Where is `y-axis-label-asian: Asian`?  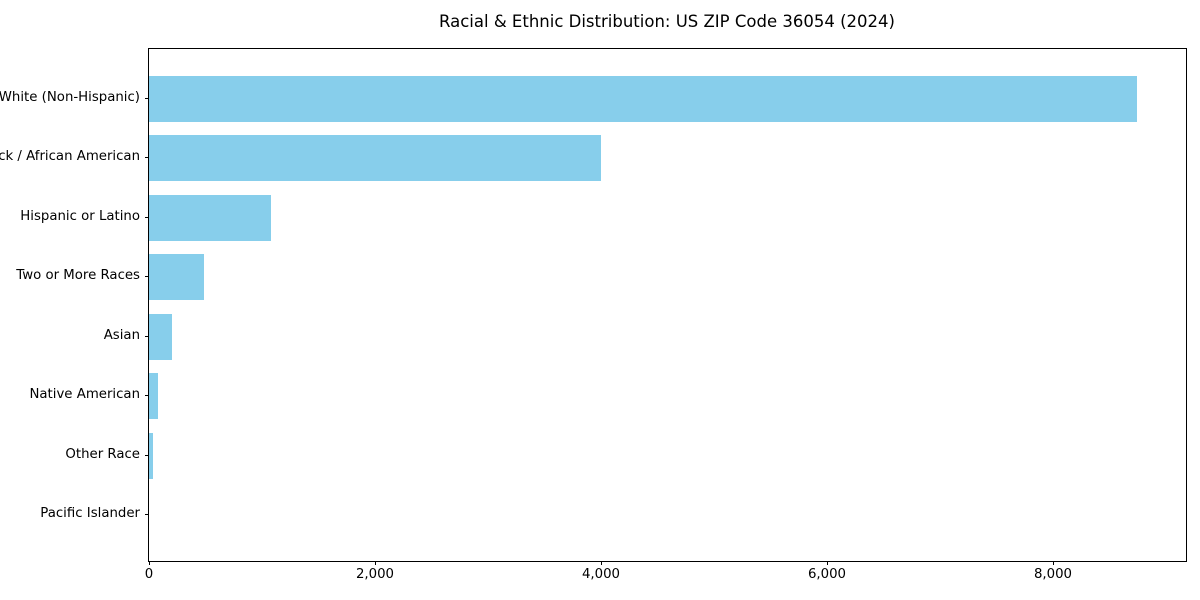 y-axis-label-asian: Asian is located at coordinates (121, 335).